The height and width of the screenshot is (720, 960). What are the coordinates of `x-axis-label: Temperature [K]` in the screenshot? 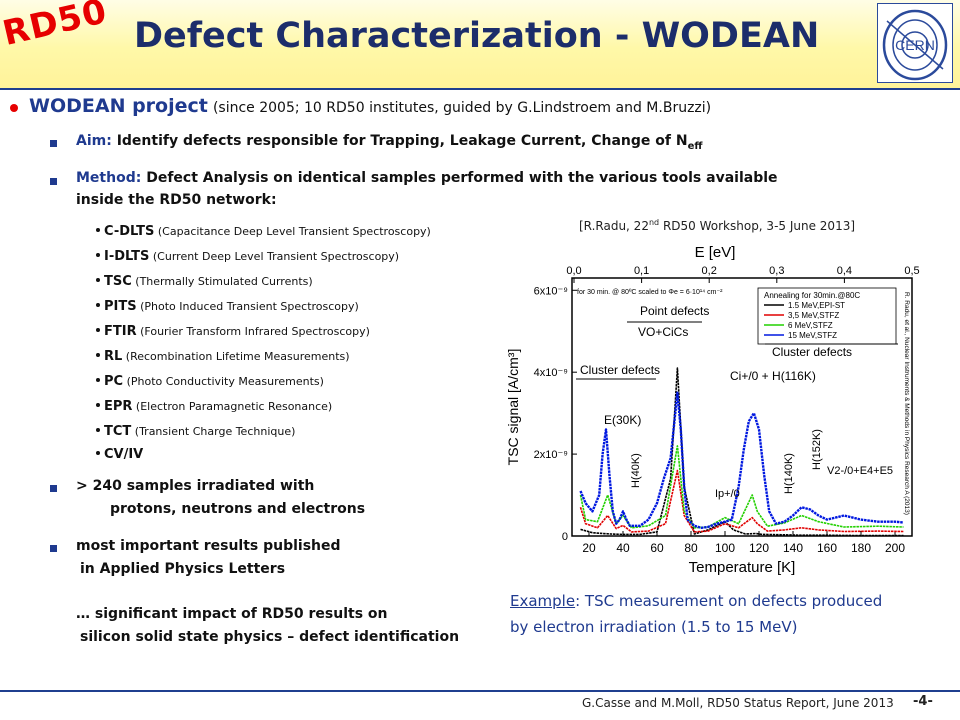 It's located at (742, 567).